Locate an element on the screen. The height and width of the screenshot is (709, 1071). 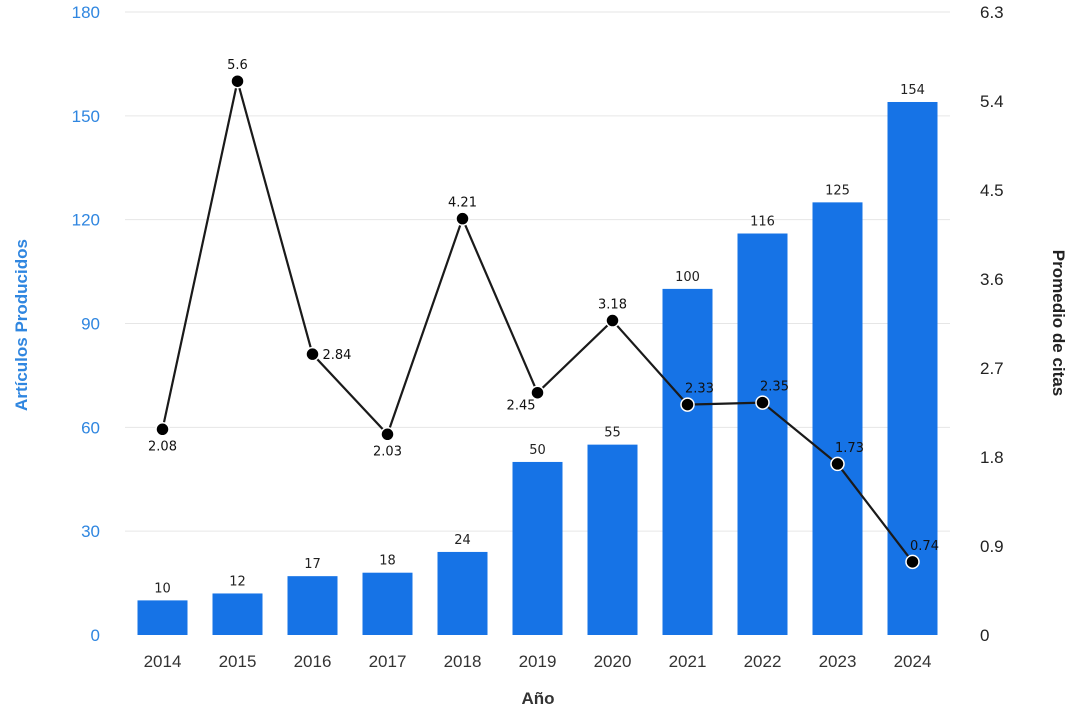
x-tick: 2020 is located at coordinates (613, 661).